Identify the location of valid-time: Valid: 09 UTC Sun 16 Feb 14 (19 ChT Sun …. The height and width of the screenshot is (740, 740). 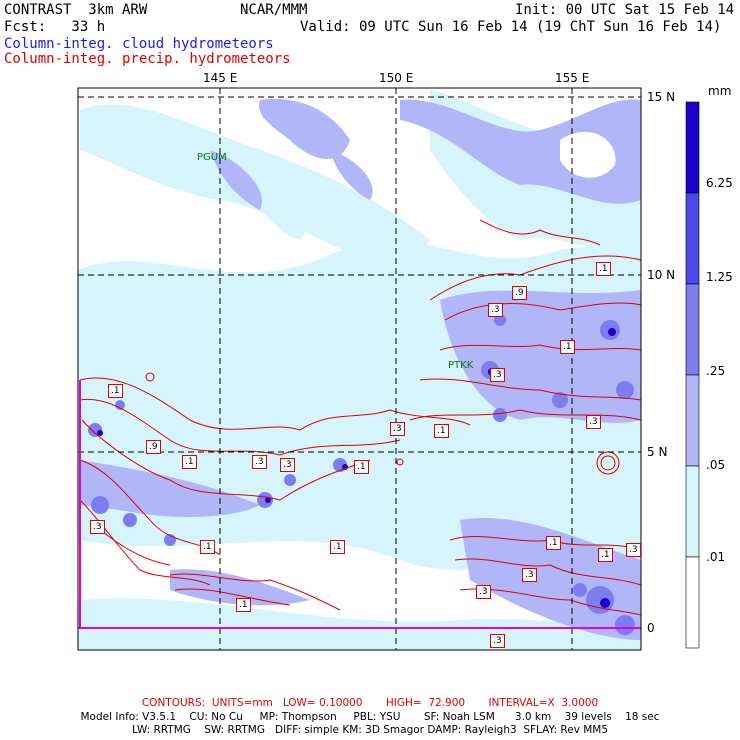
(511, 27).